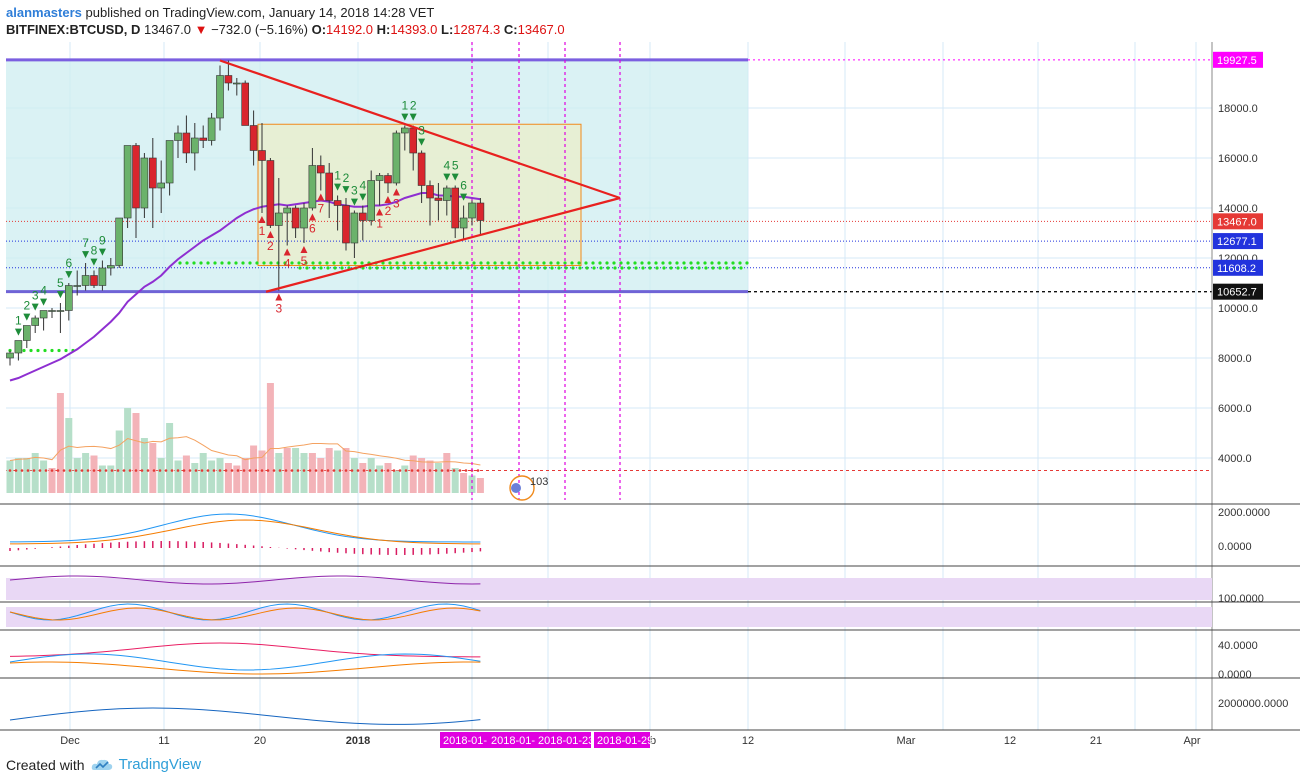 This screenshot has width=1300, height=784. Describe the element at coordinates (443, 244) in the screenshot. I see `wedge-lower-line` at that location.